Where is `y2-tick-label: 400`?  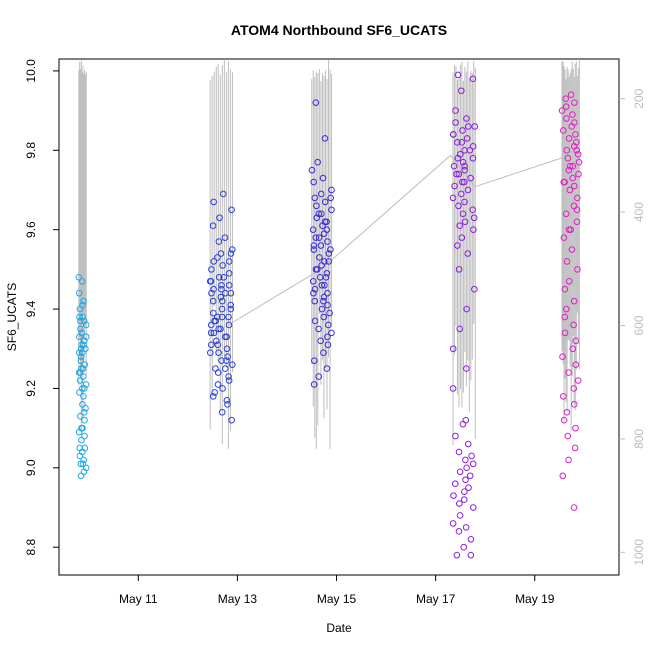
y2-tick-label: 400 is located at coordinates (639, 212).